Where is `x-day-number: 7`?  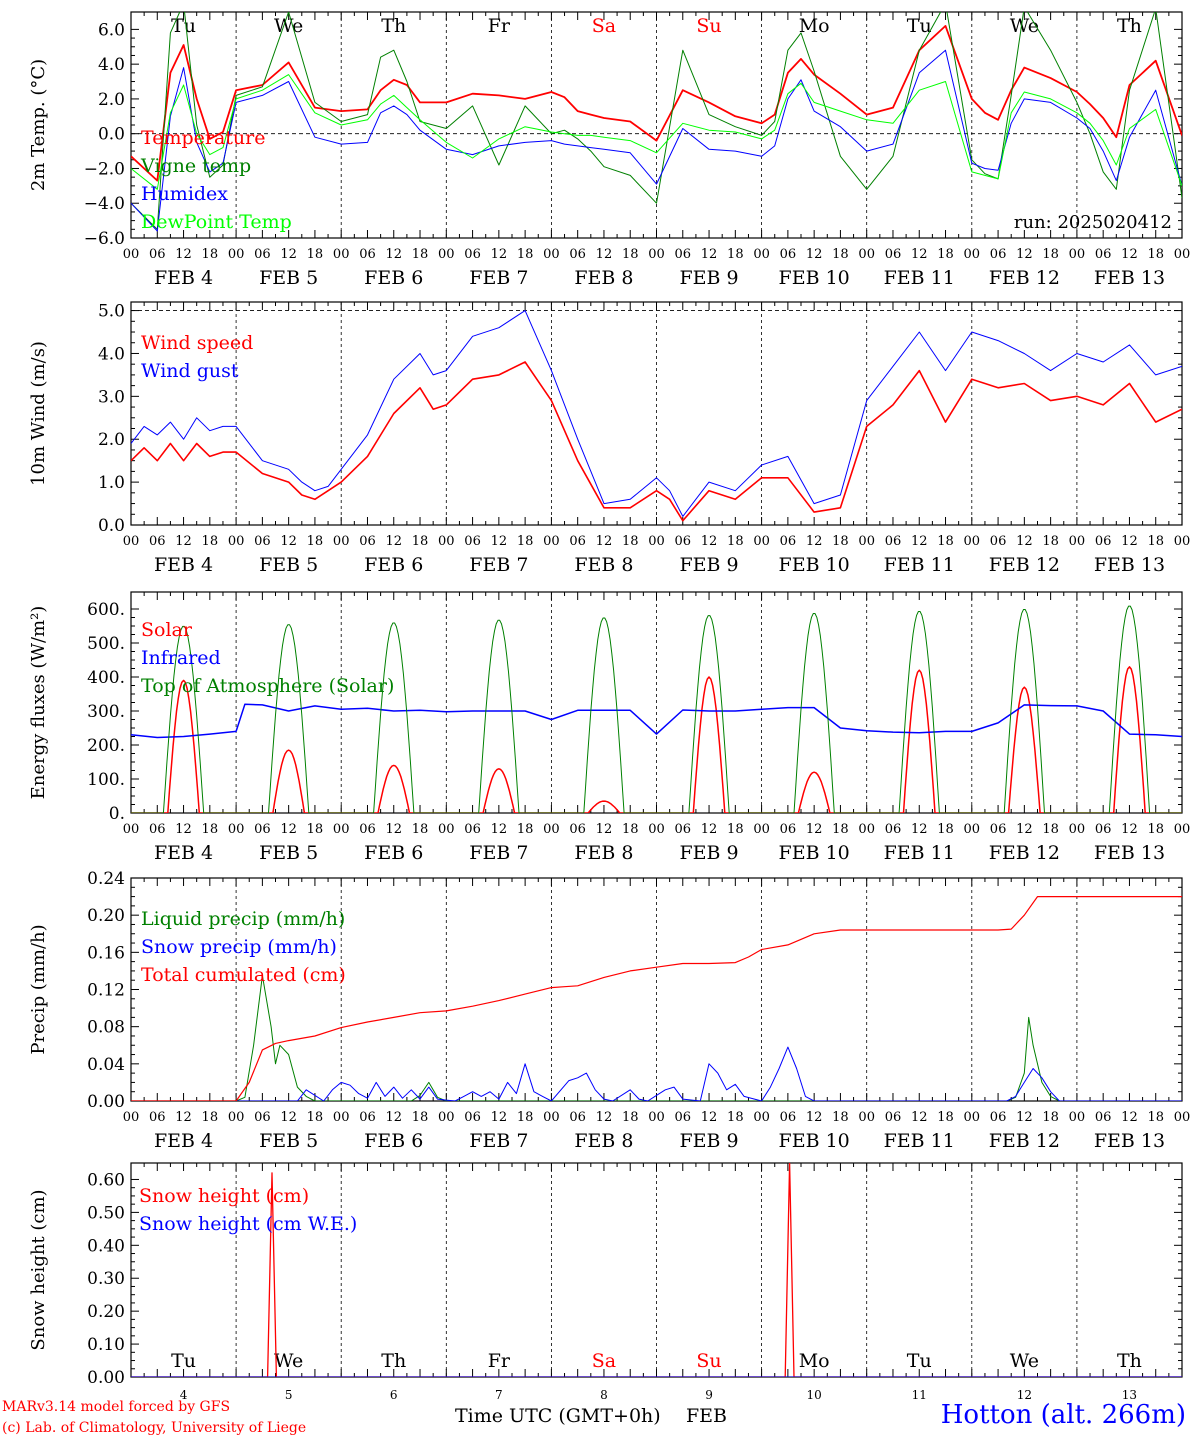 x-day-number: 7 is located at coordinates (499, 1395).